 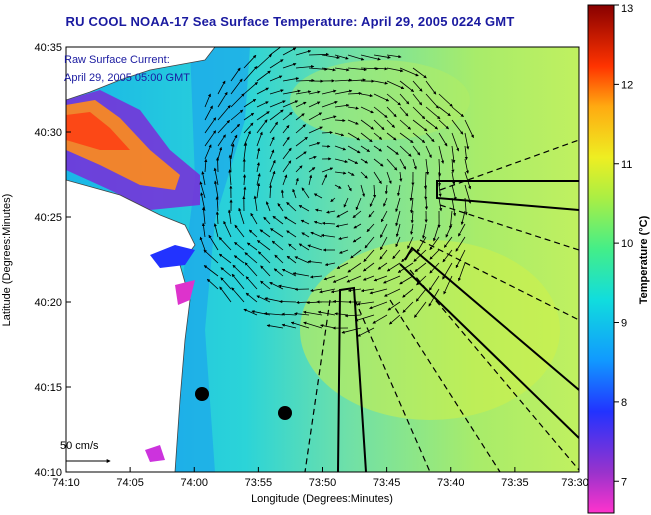 I want to click on colorbar-tick-label: 13, so click(x=627, y=9).